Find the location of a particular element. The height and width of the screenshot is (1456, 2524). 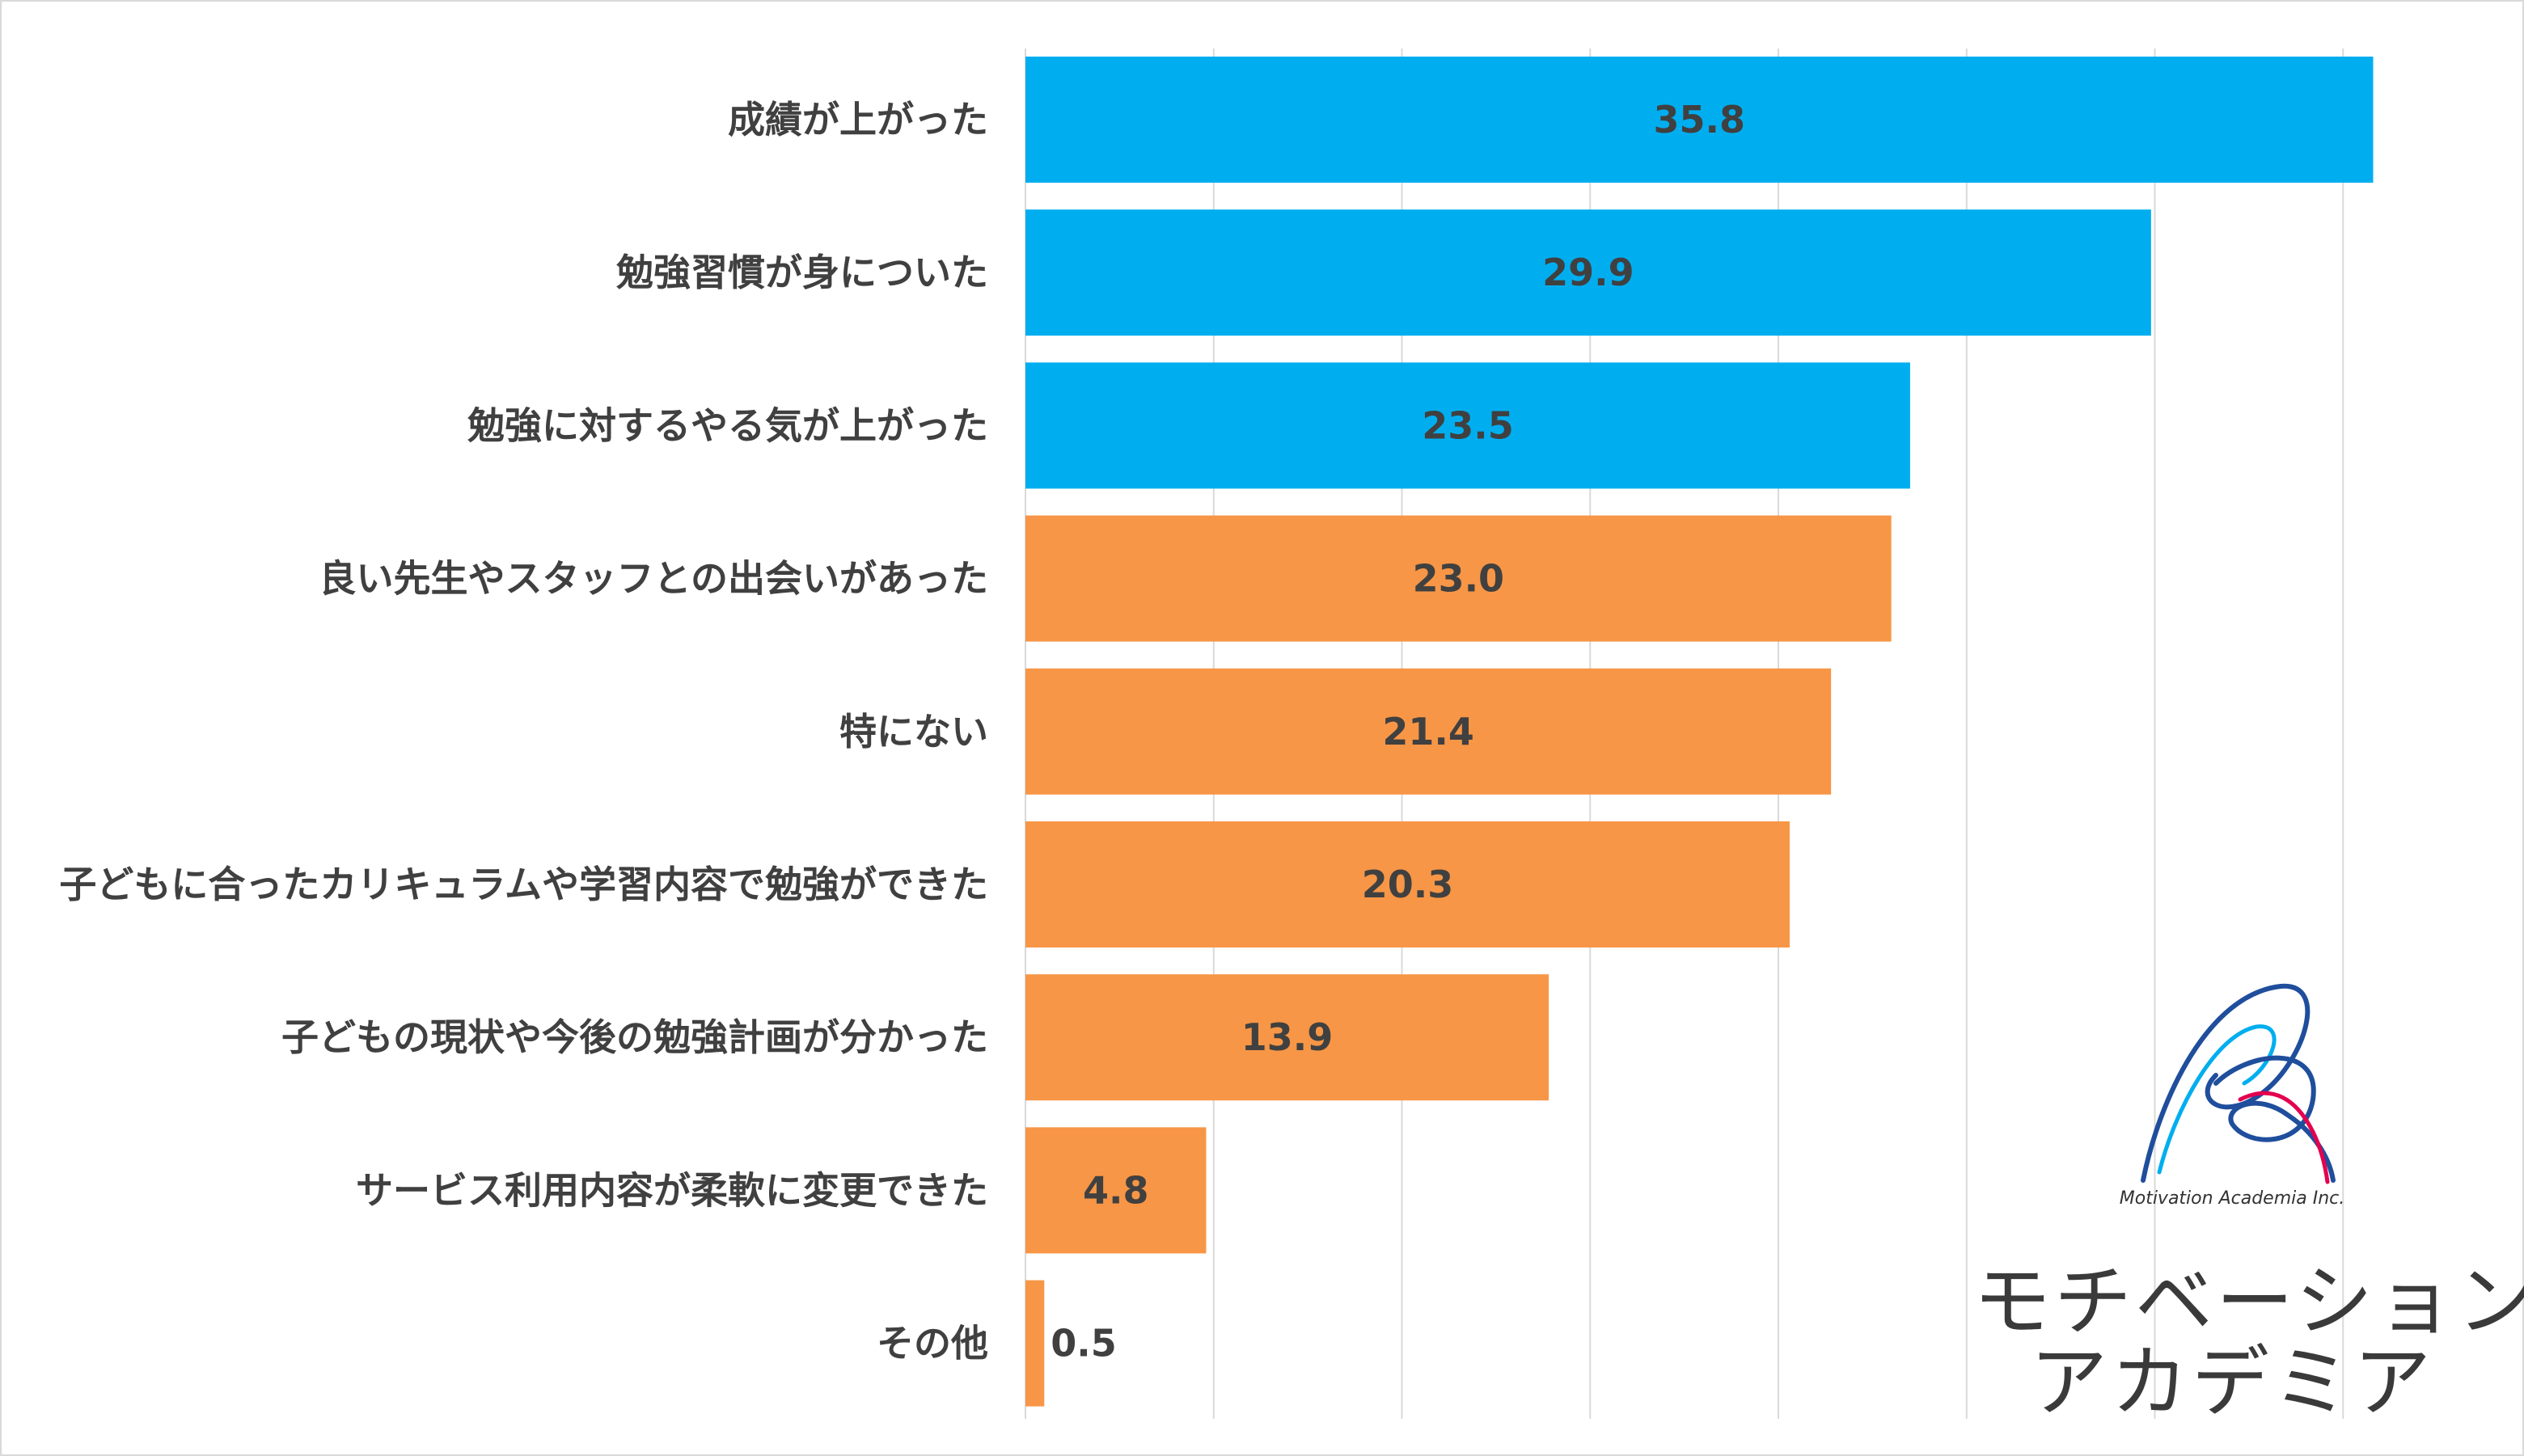

category-label-8: サービス利用内容が柔軟に変更できた is located at coordinates (672, 1190).